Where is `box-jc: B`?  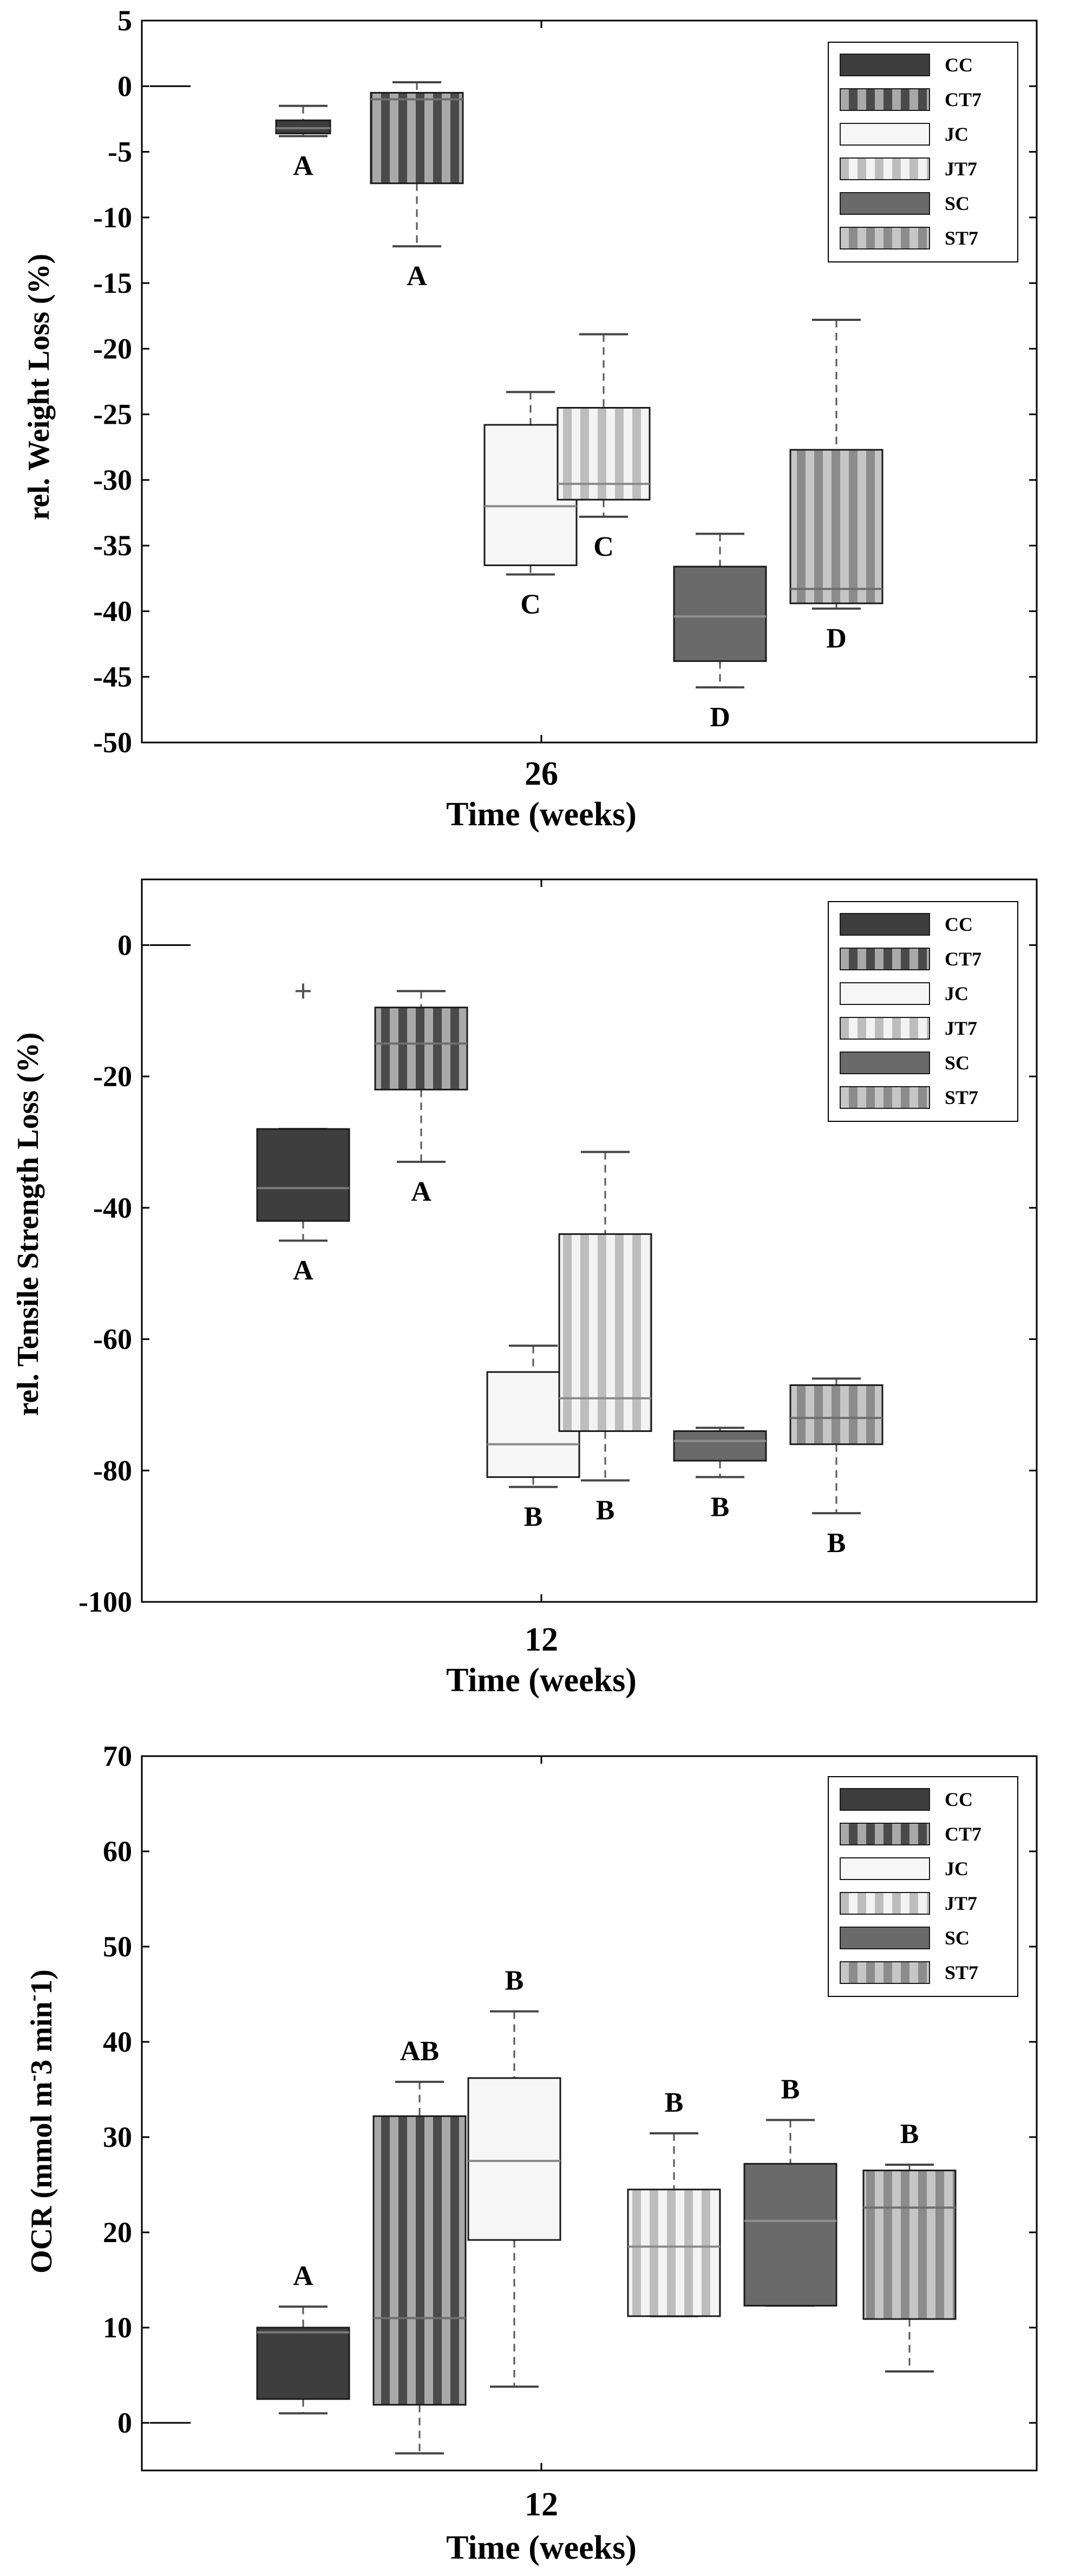 box-jc: B is located at coordinates (514, 2177).